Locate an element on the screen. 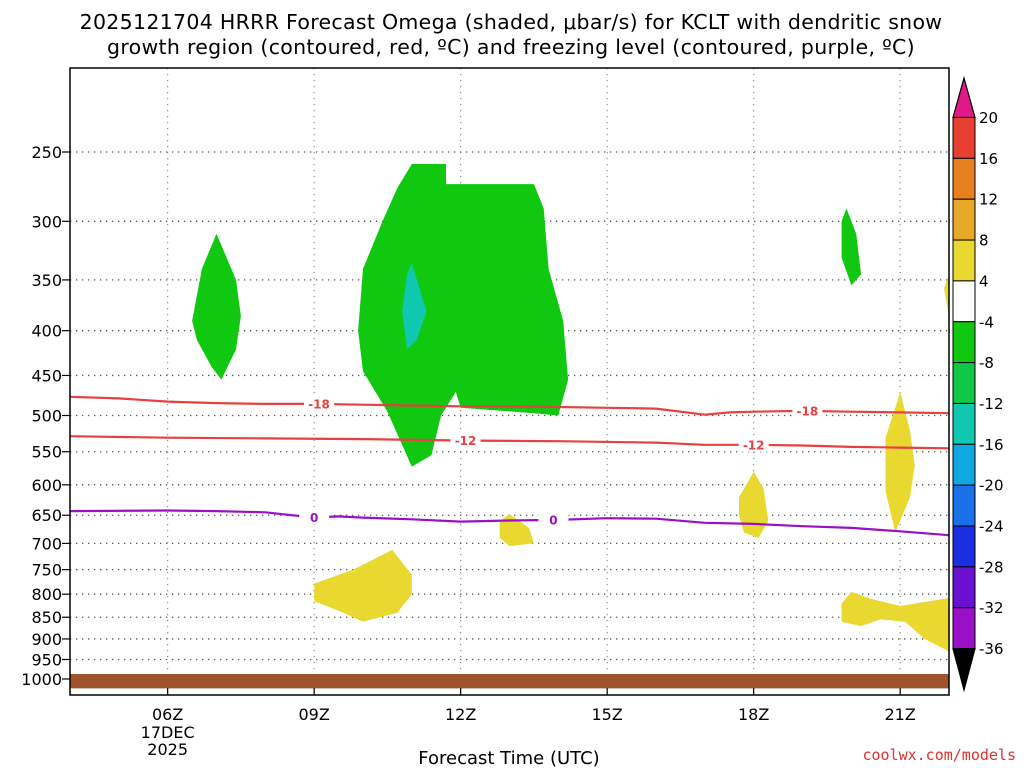  colorbar-label: 20 is located at coordinates (988, 118).